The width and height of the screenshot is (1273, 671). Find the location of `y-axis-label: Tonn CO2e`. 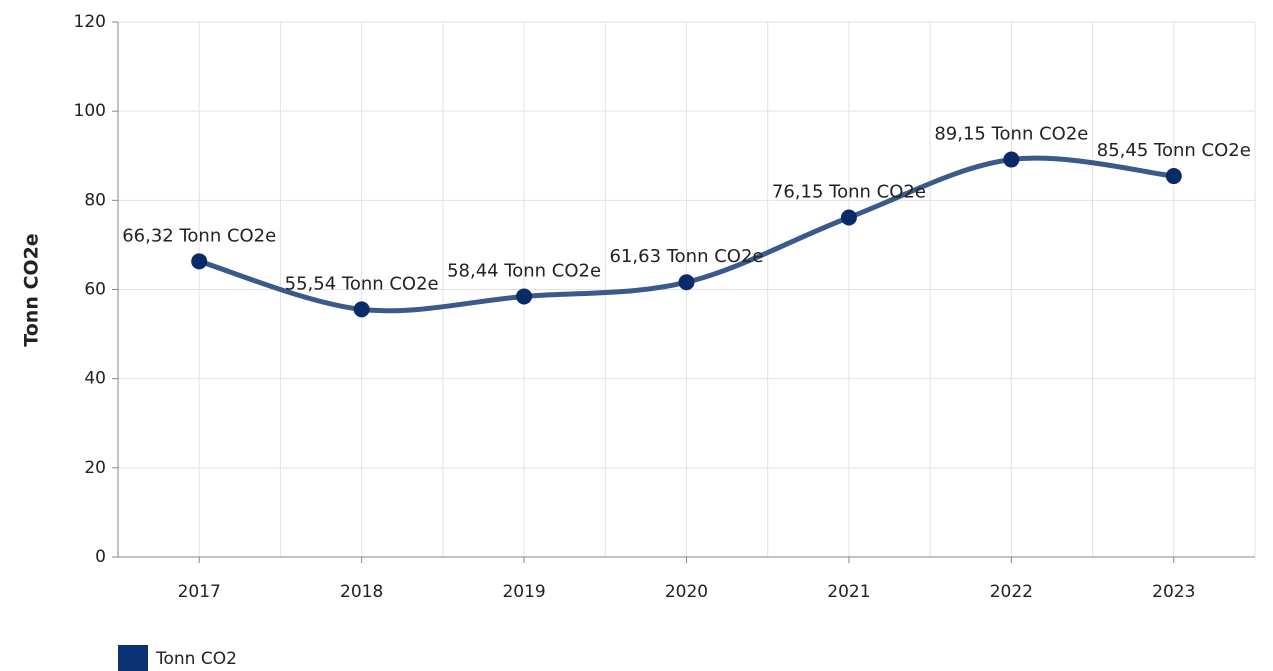

y-axis-label: Tonn CO2e is located at coordinates (32, 289).